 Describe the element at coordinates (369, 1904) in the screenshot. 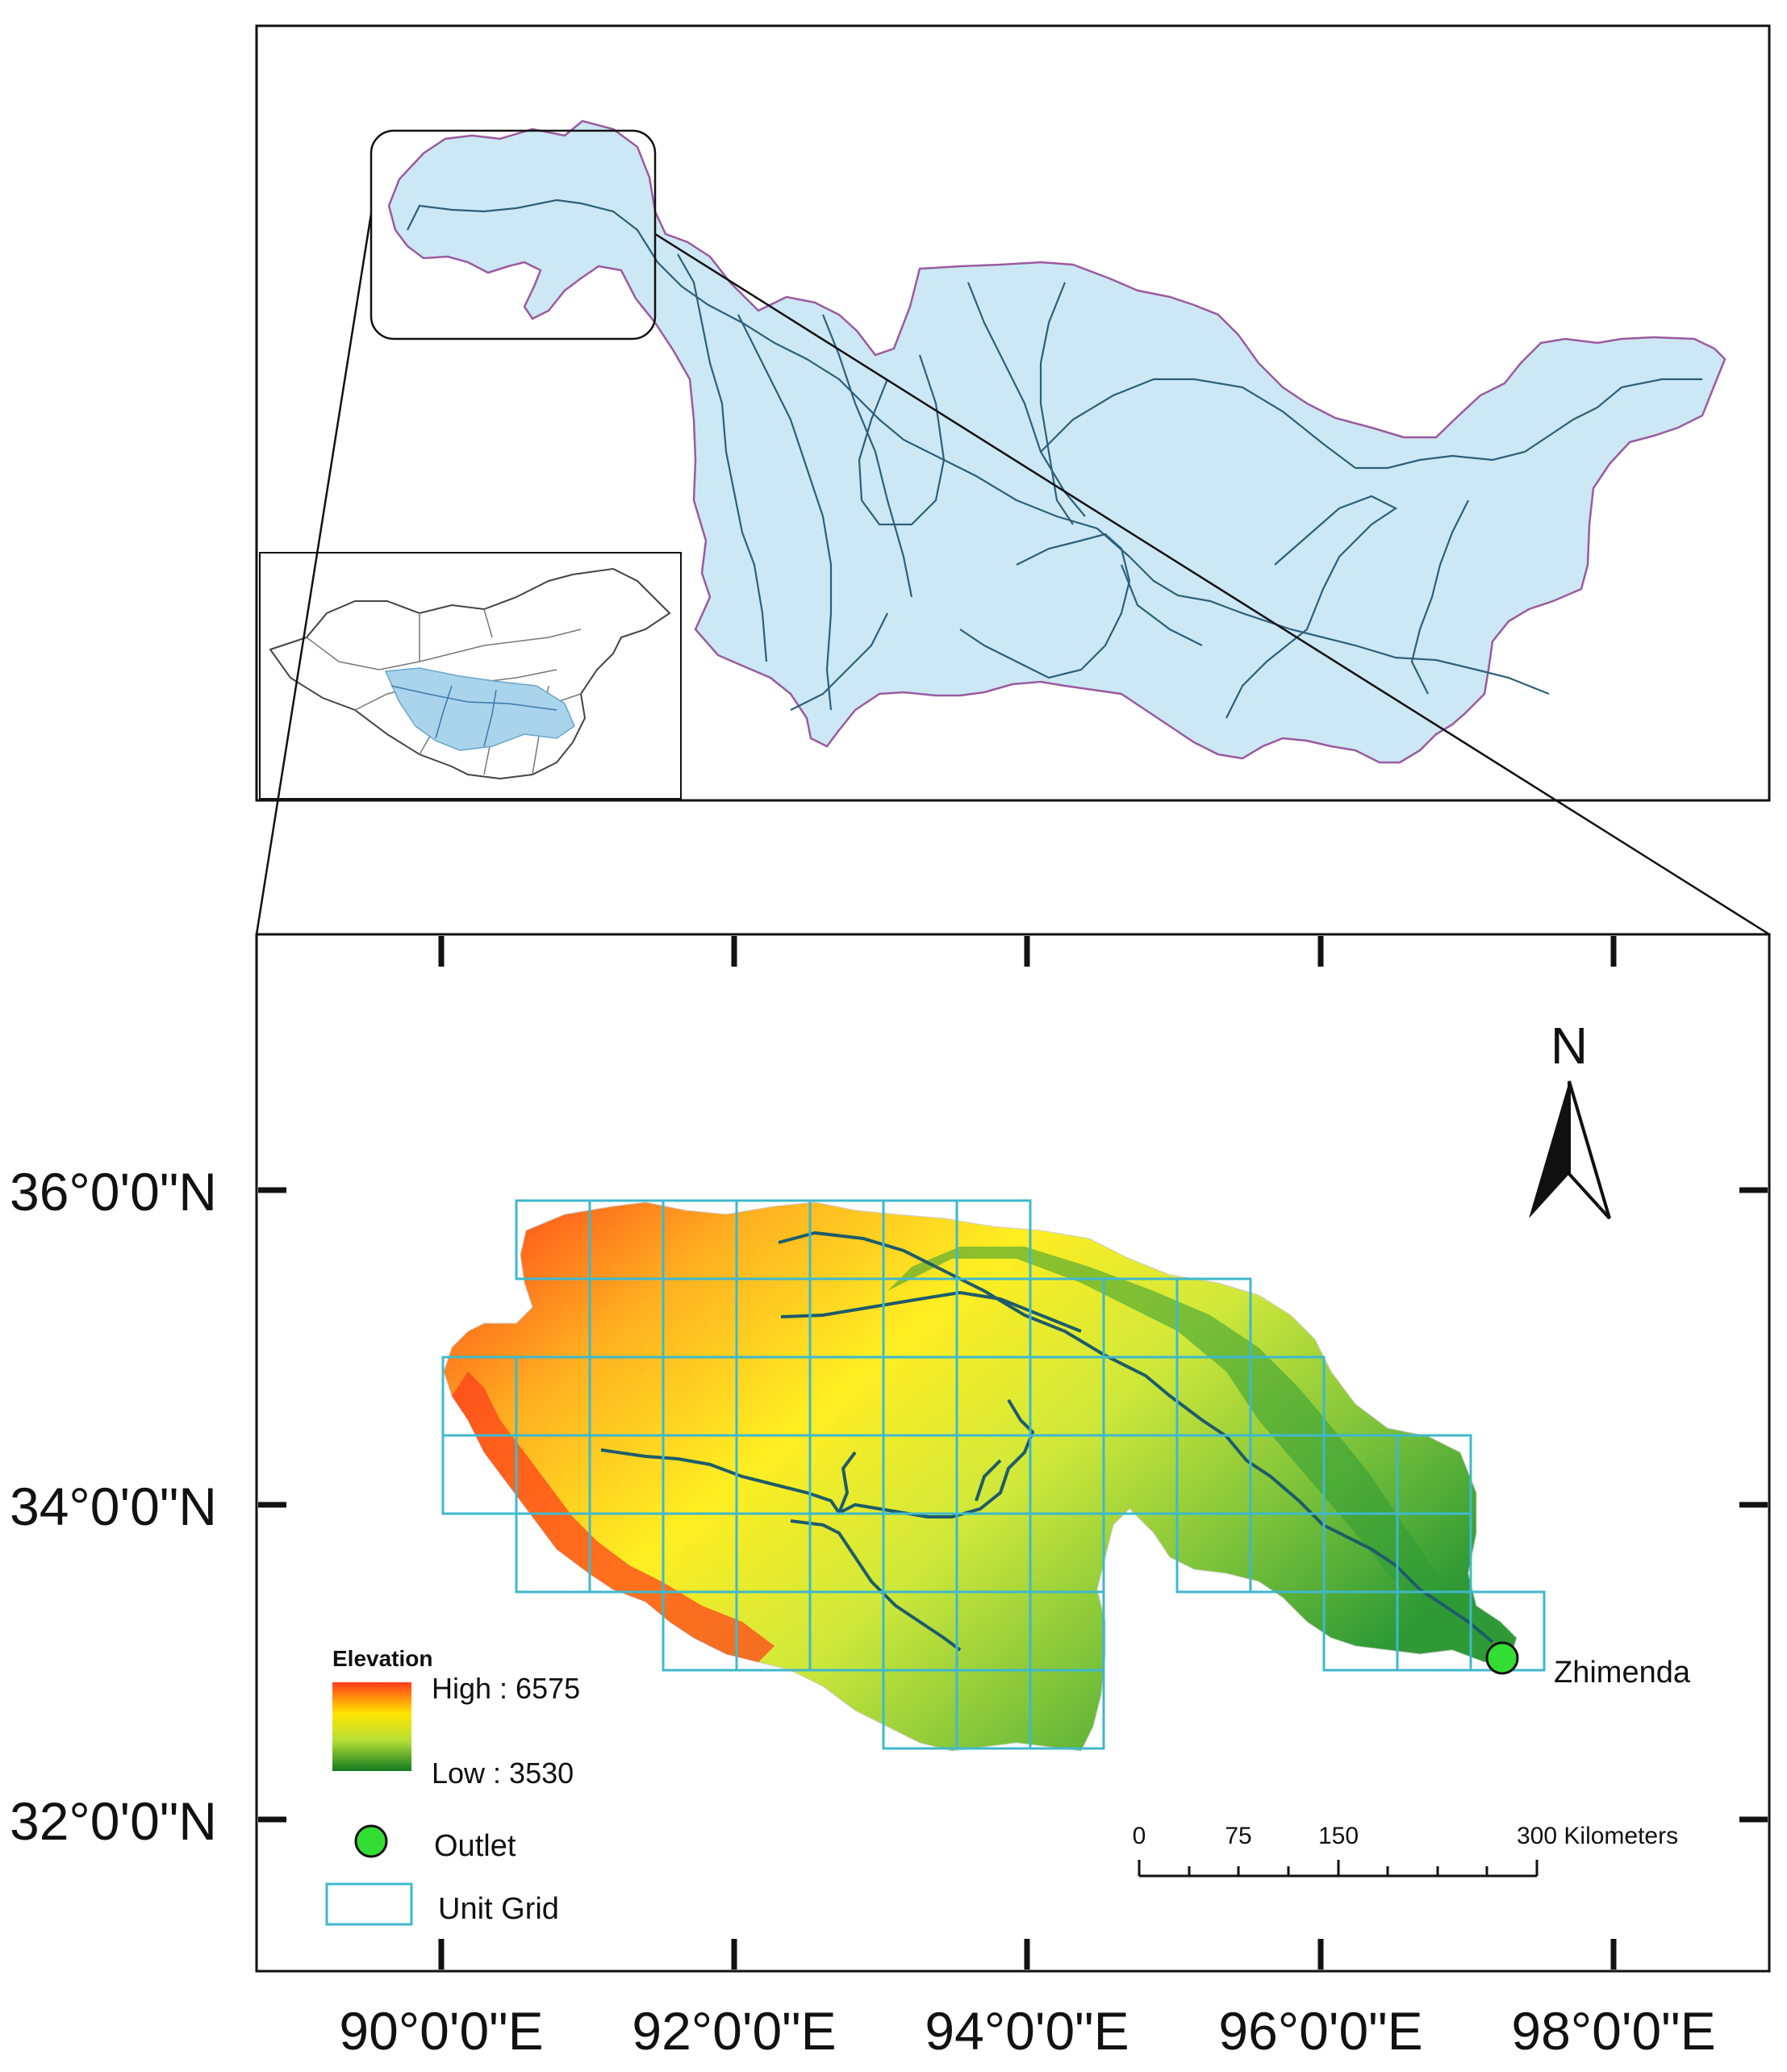

I see `legend-grid-icon` at that location.